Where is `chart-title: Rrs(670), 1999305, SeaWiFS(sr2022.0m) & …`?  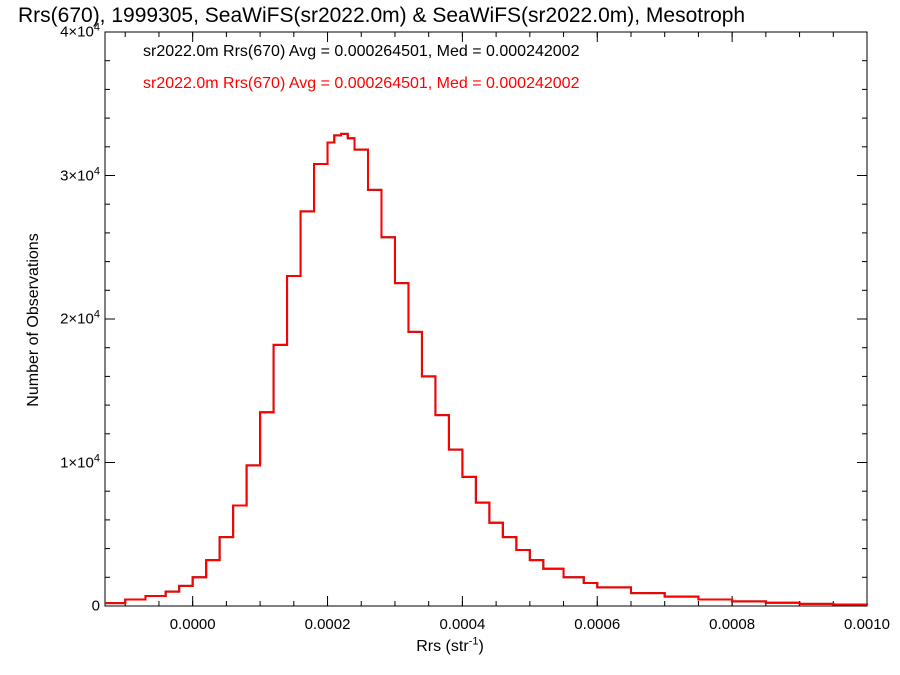 chart-title: Rrs(670), 1999305, SeaWiFS(sr2022.0m) & … is located at coordinates (382, 15).